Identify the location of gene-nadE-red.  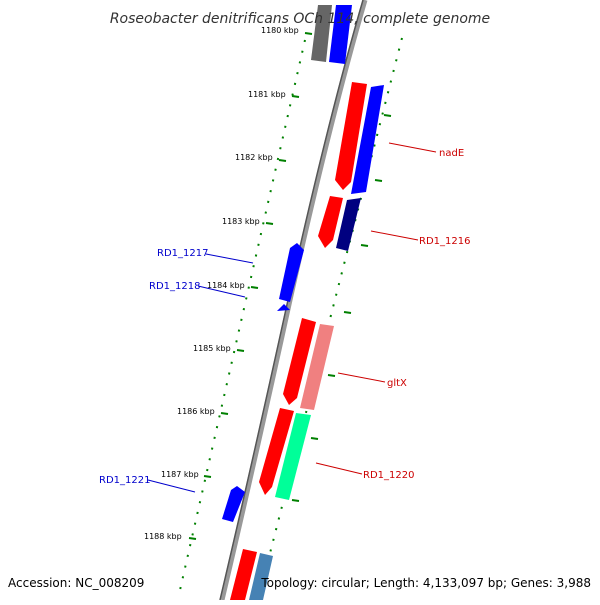
(351, 136).